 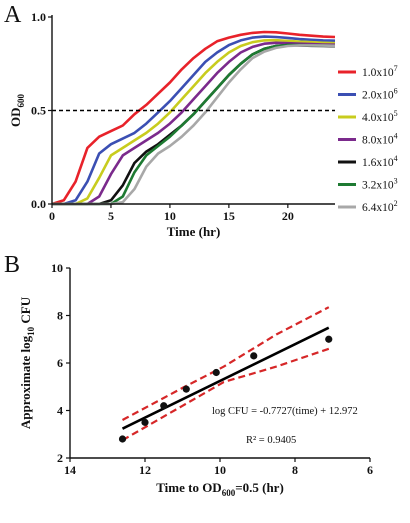 What do you see at coordinates (111, 216) in the screenshot?
I see `x-tick-label: 5` at bounding box center [111, 216].